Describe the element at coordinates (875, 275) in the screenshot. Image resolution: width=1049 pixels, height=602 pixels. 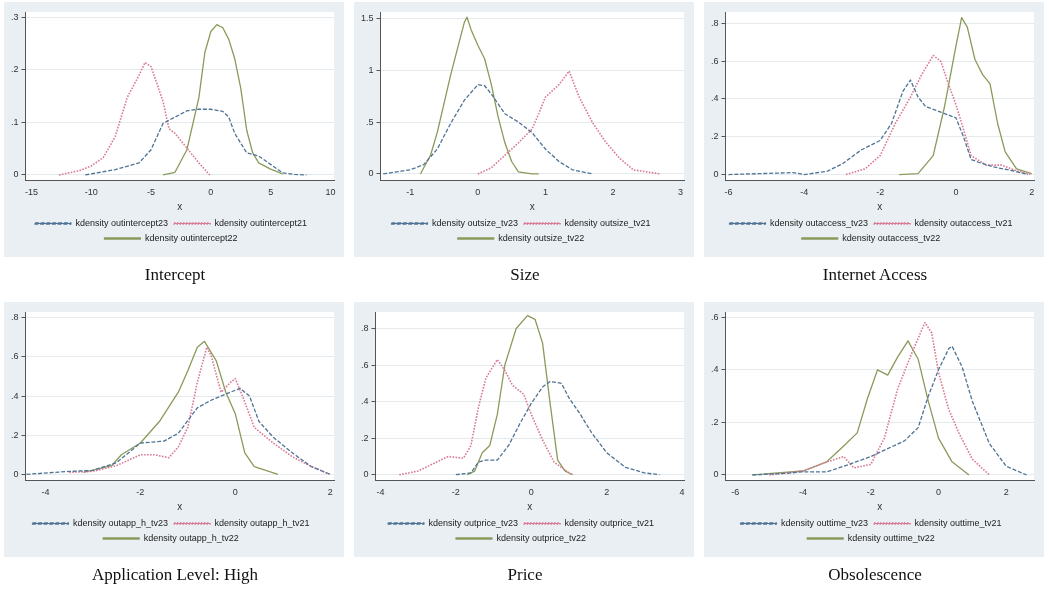
I see `text: Internet Access` at that location.